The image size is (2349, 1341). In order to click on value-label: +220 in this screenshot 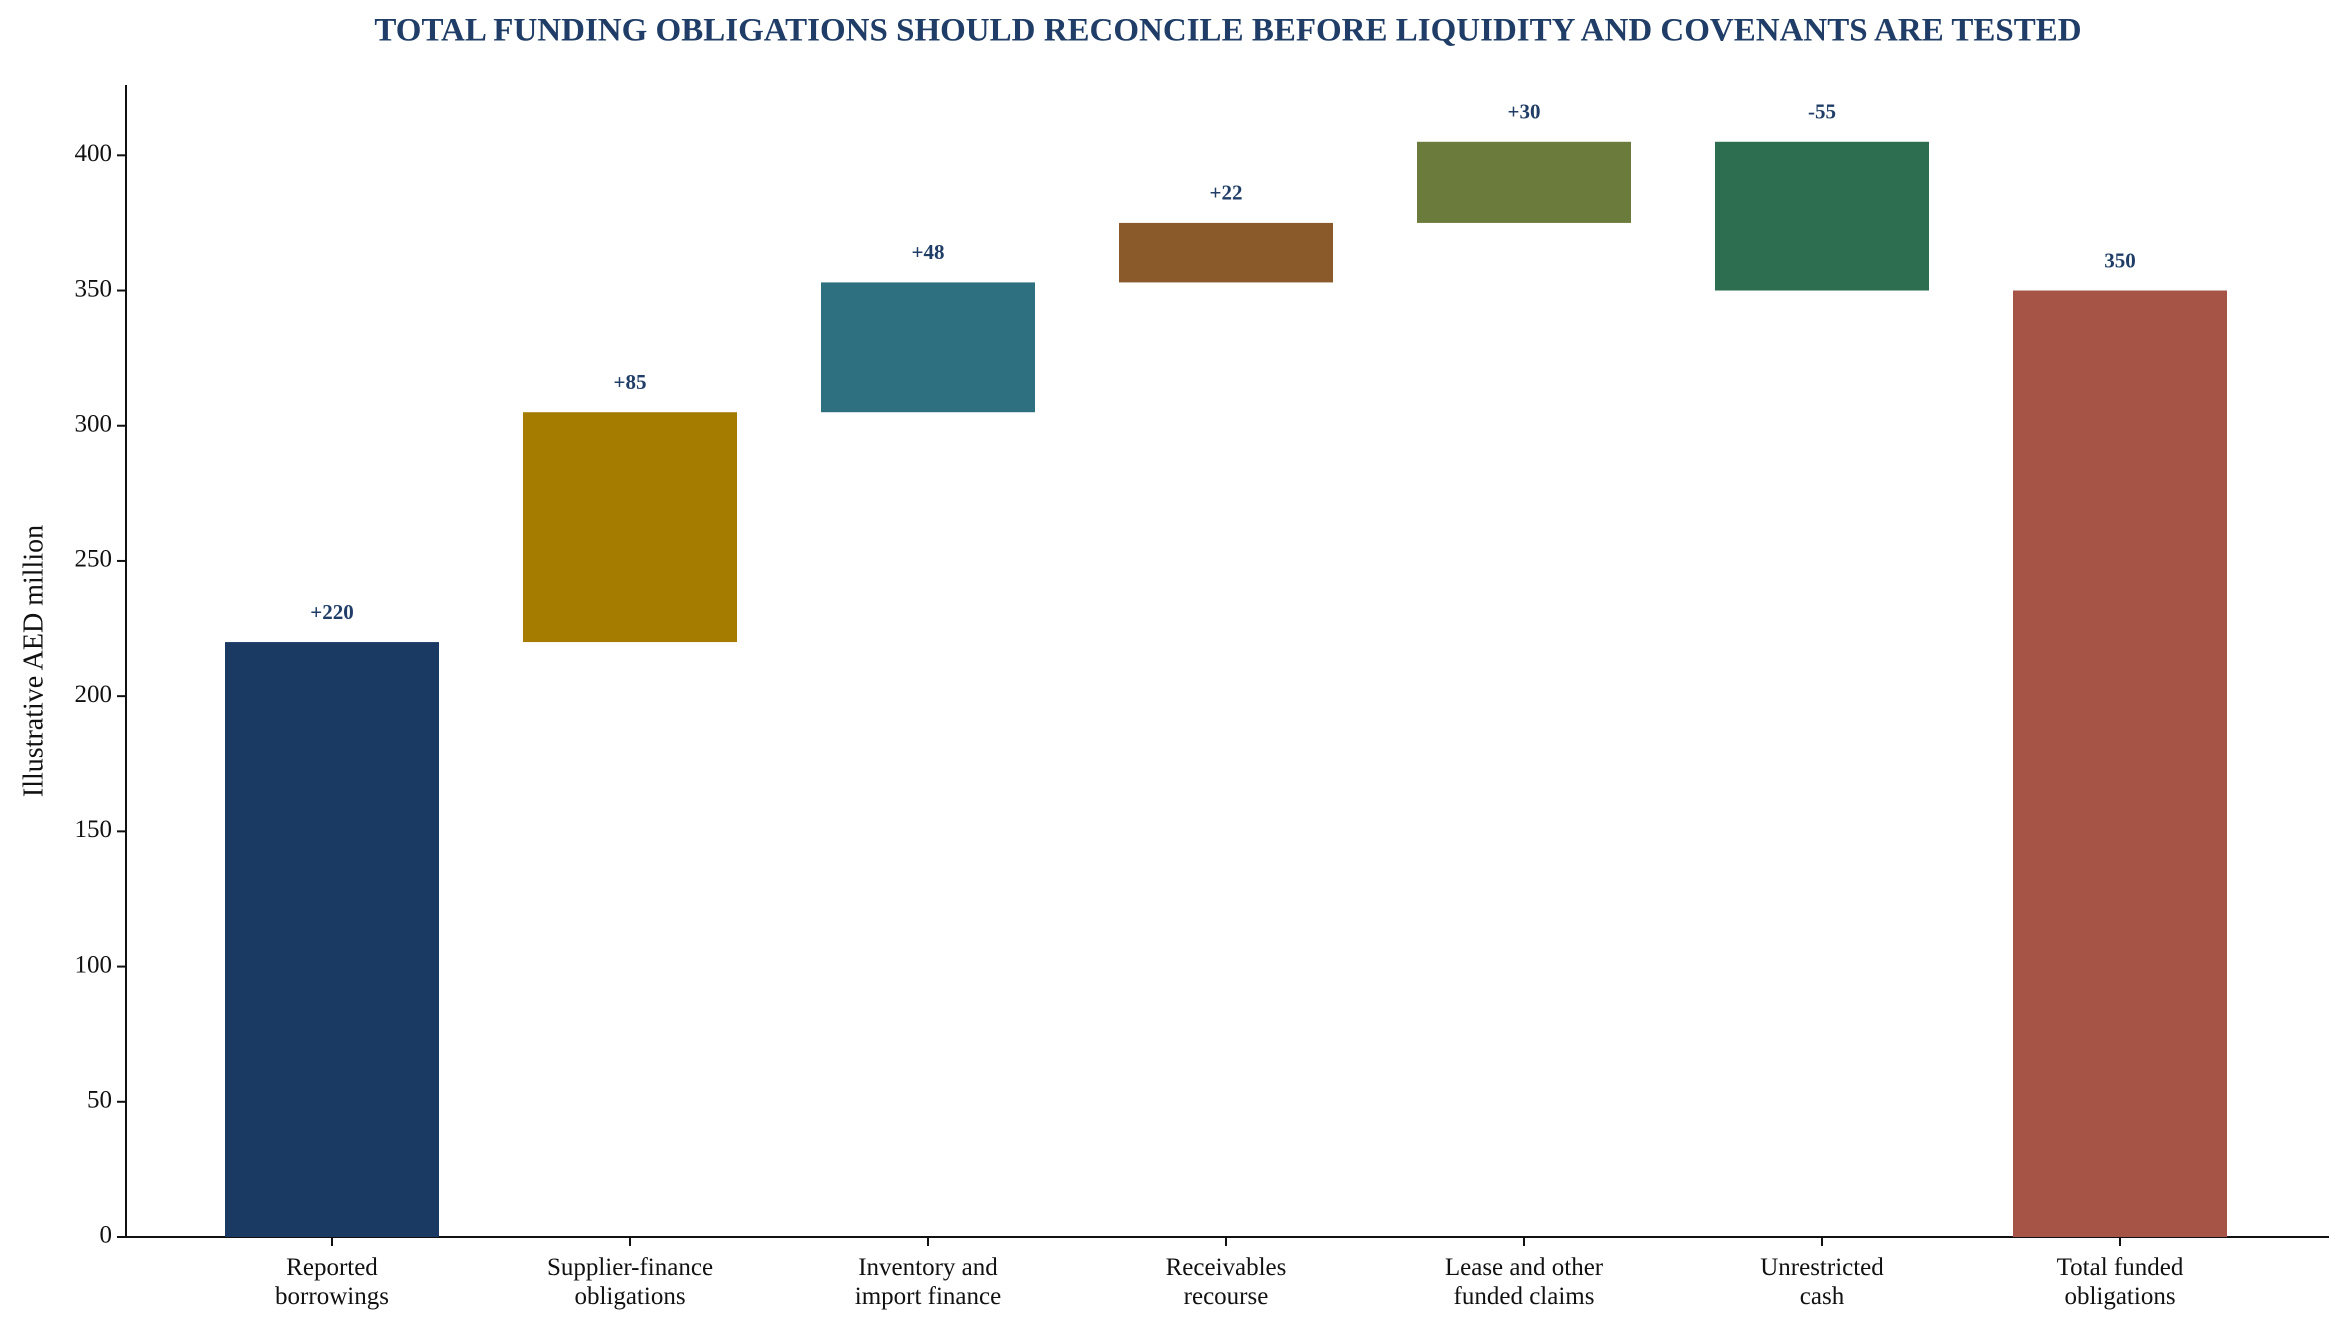, I will do `click(331, 612)`.